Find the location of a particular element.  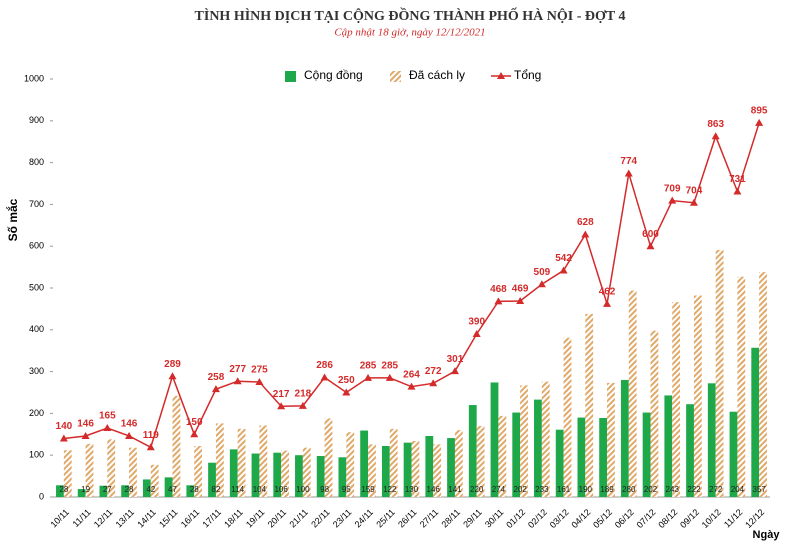

x-tick-label: 27/11 is located at coordinates (429, 518).